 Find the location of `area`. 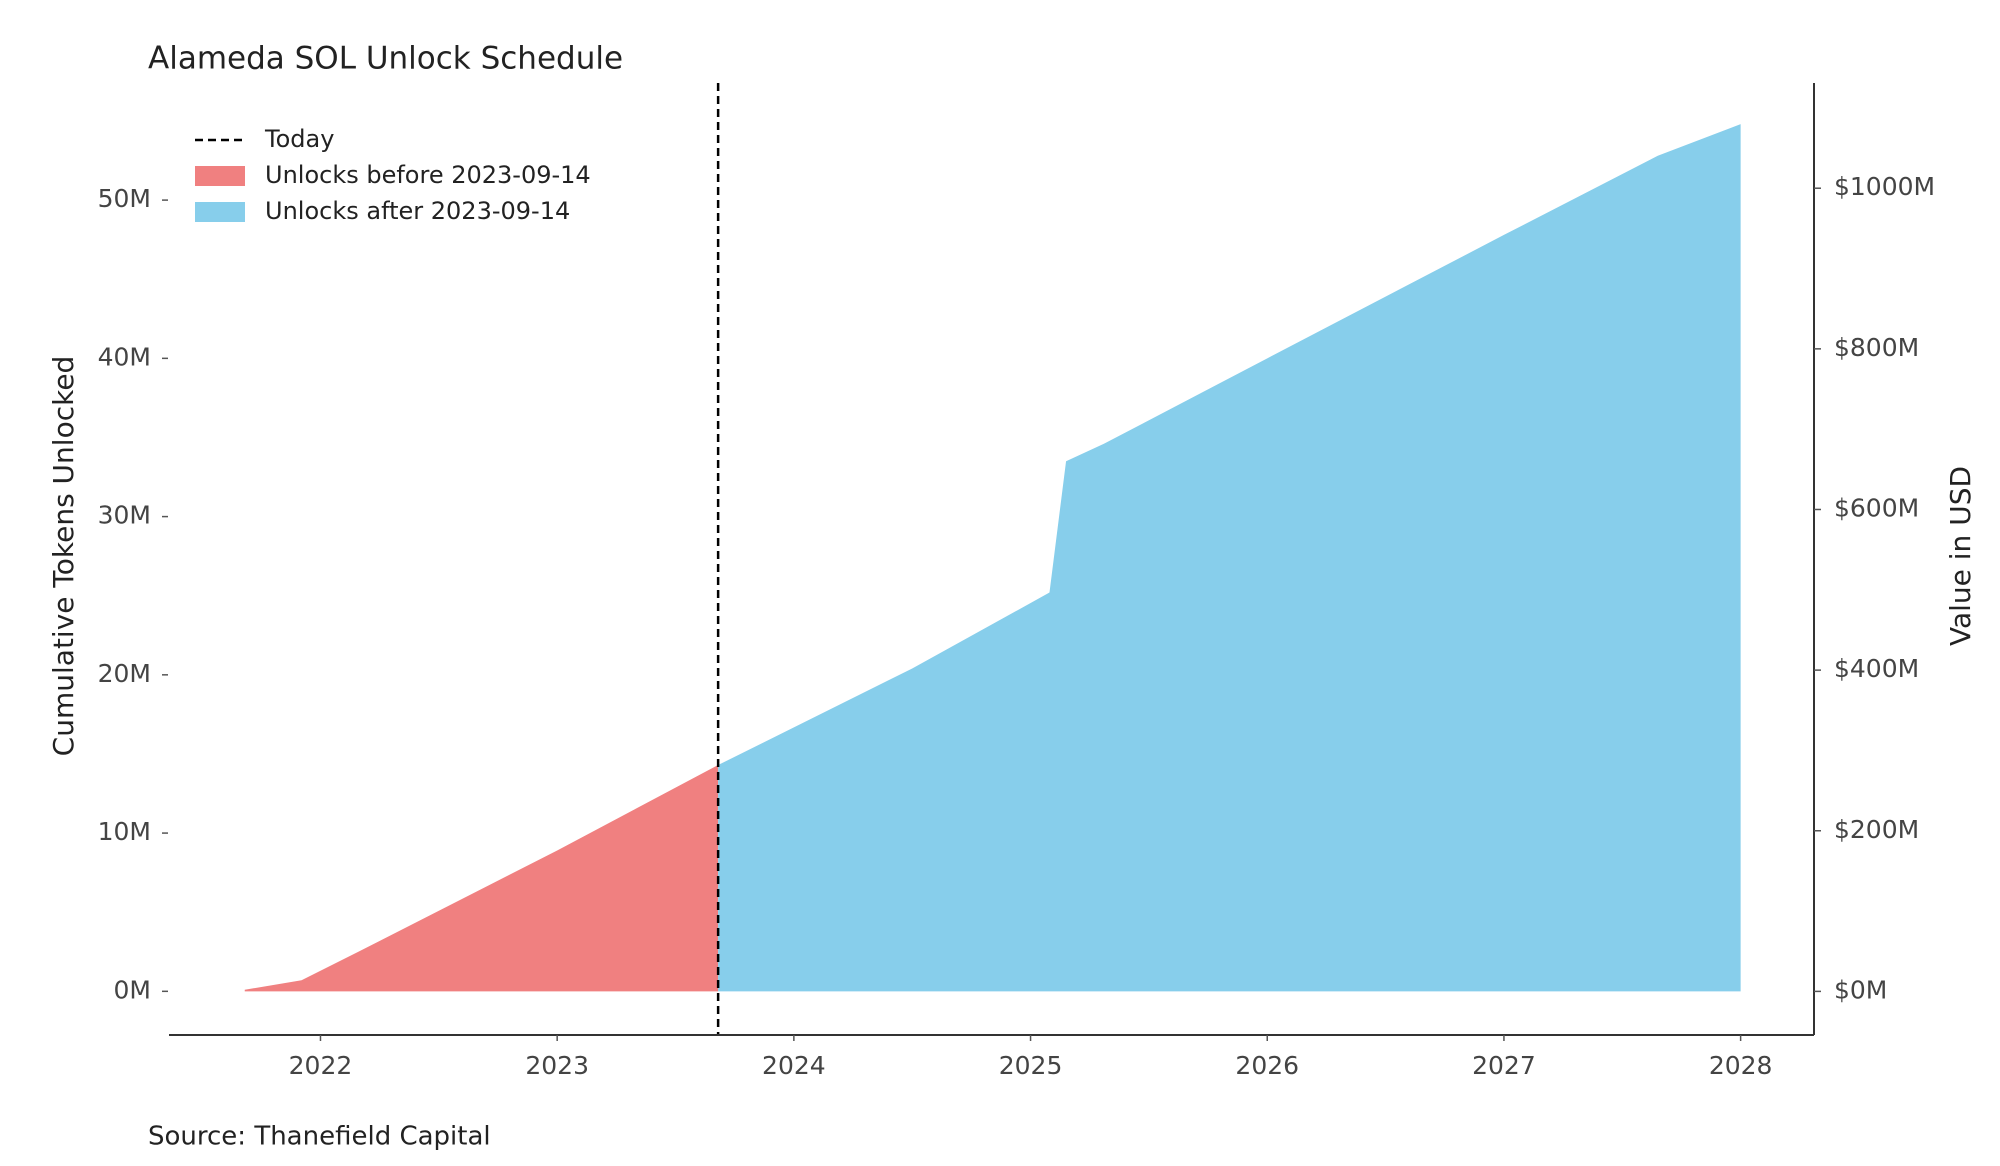

area is located at coordinates (481, 878).